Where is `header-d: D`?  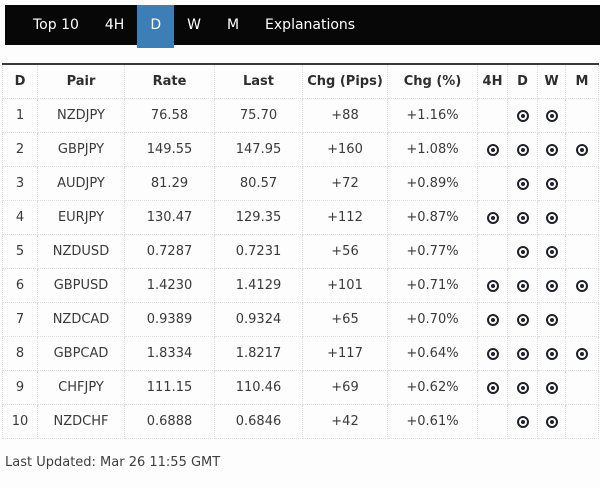 header-d: D is located at coordinates (522, 81).